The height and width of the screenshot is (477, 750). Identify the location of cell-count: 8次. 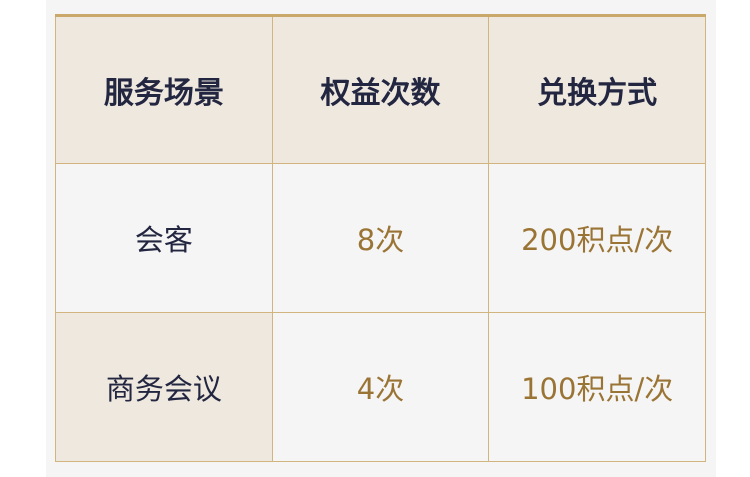
(380, 238).